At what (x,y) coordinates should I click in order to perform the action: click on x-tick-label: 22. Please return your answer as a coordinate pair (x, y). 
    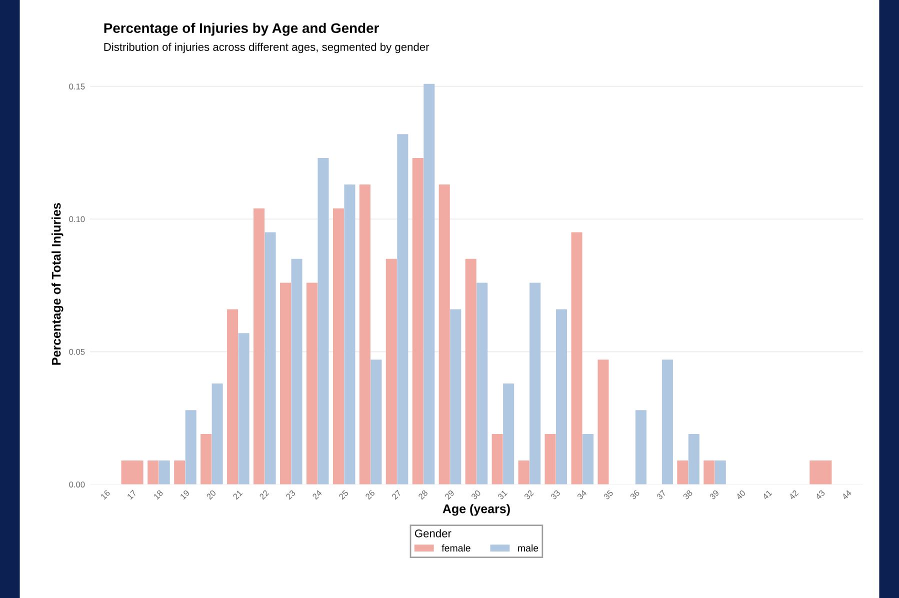
    Looking at the image, I should click on (264, 495).